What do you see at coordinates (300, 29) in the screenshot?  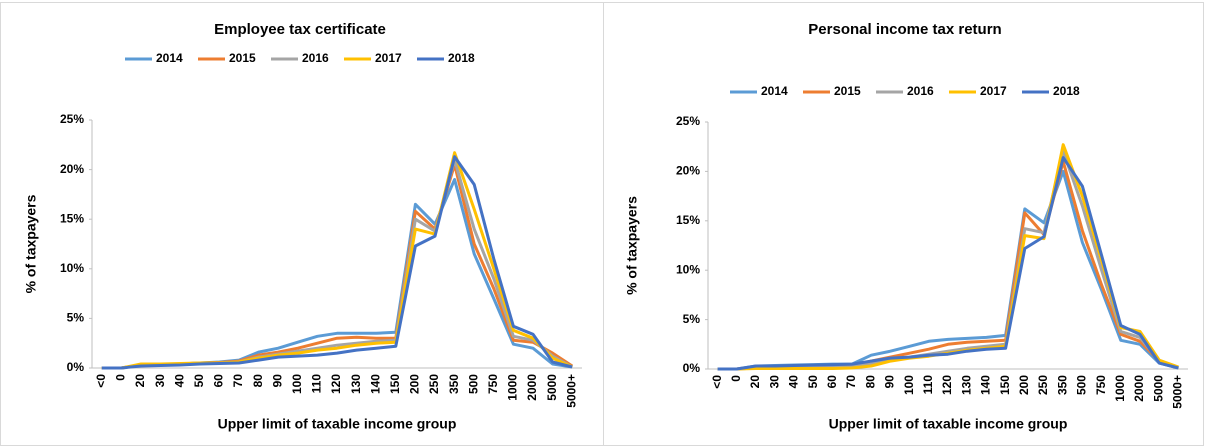 I see `chart-title: Employee tax certificate` at bounding box center [300, 29].